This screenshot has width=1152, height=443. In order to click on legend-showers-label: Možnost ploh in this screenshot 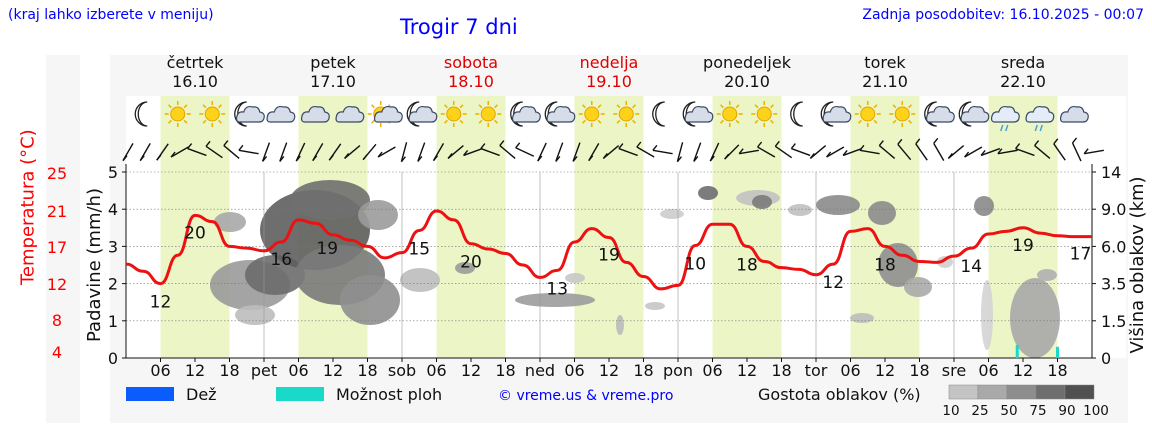, I will do `click(389, 394)`.